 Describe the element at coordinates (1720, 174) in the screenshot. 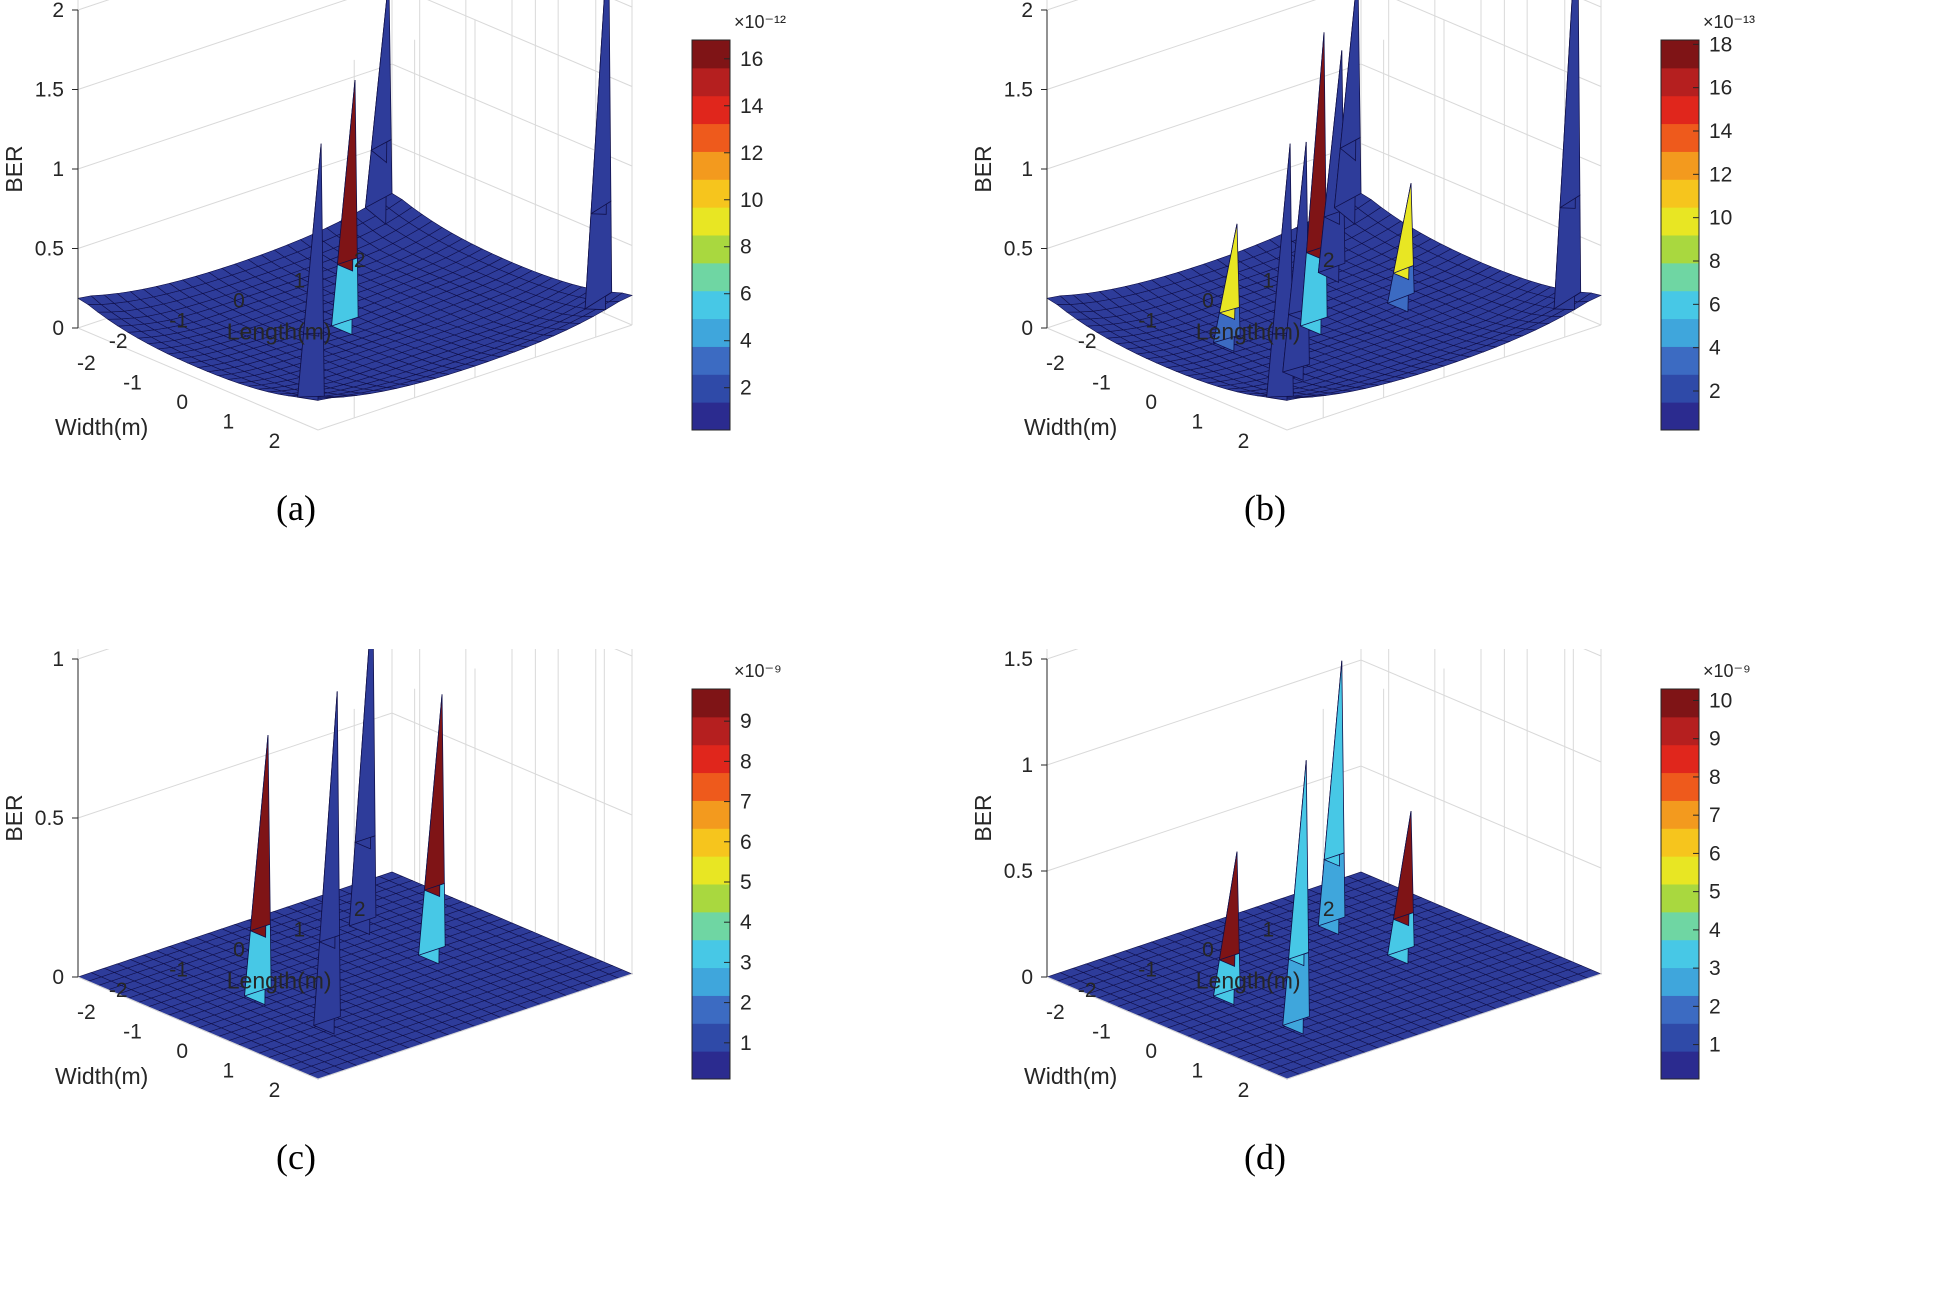

I see `colorbar-tick-label: 12` at that location.